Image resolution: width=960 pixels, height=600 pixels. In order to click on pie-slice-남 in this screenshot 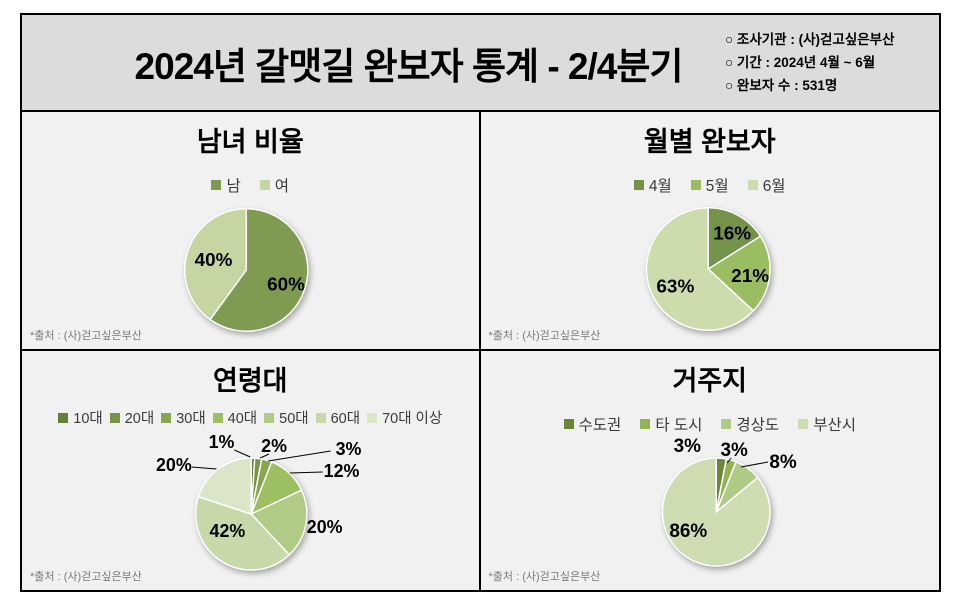, I will do `click(259, 270)`.